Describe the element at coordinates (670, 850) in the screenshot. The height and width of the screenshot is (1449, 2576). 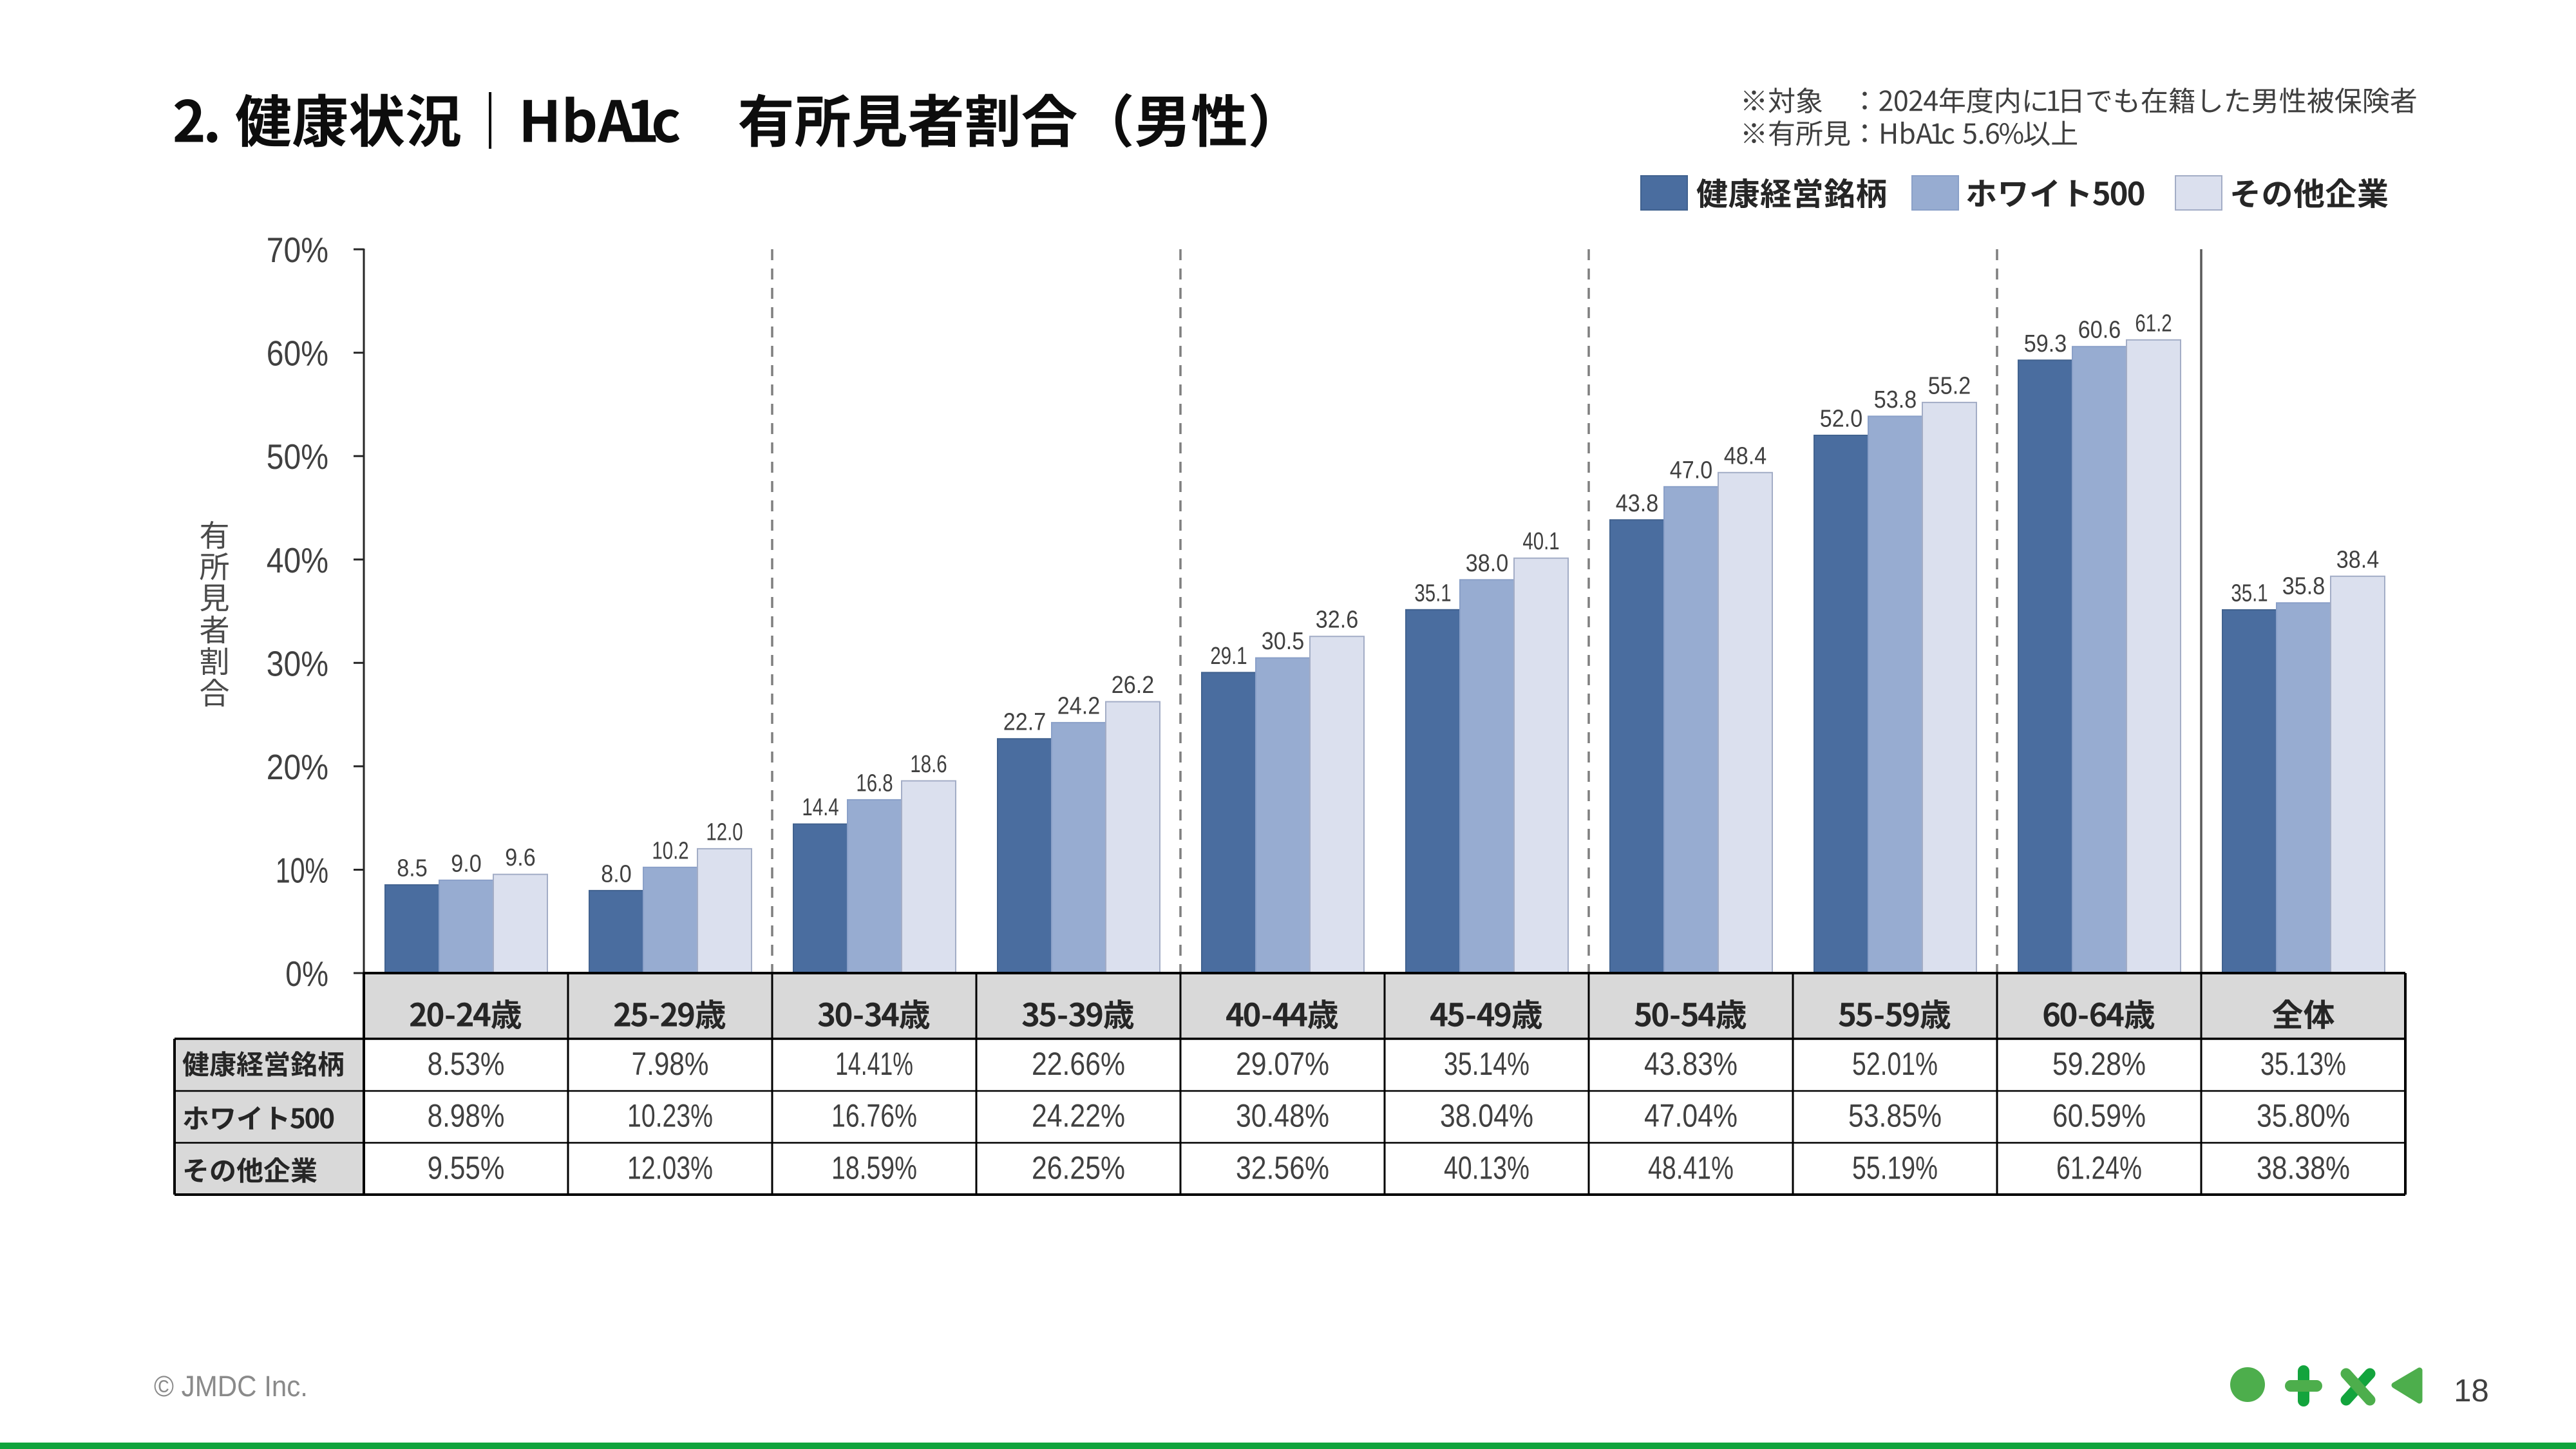
I see `svg-text: 10.2` at that location.